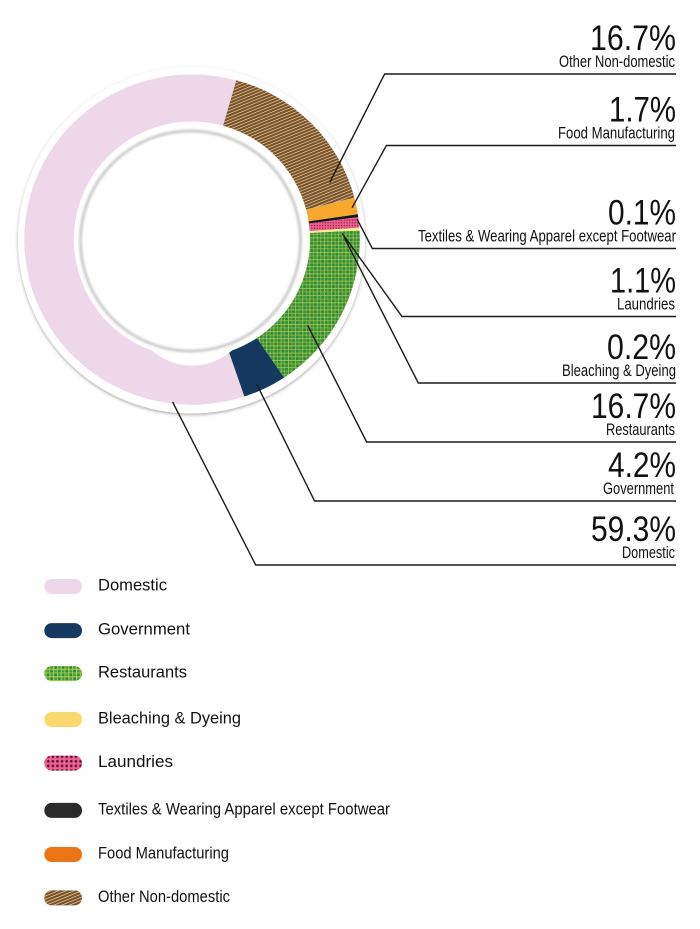  What do you see at coordinates (633, 529) in the screenshot?
I see `svg-text: 59.3%` at bounding box center [633, 529].